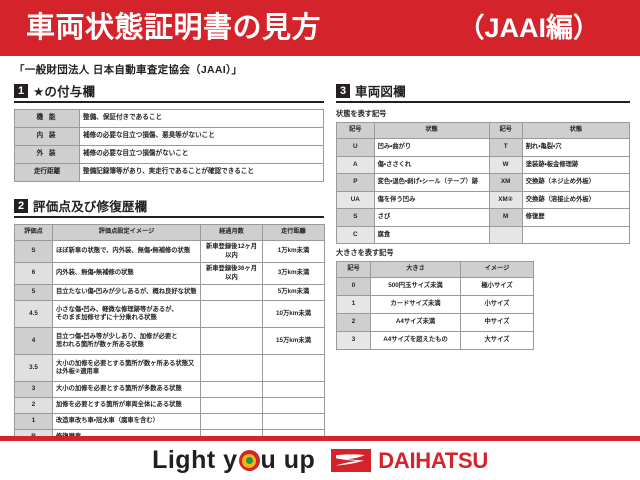 The image size is (640, 480). What do you see at coordinates (33, 314) in the screenshot?
I see `cell-score: 4.5` at bounding box center [33, 314].